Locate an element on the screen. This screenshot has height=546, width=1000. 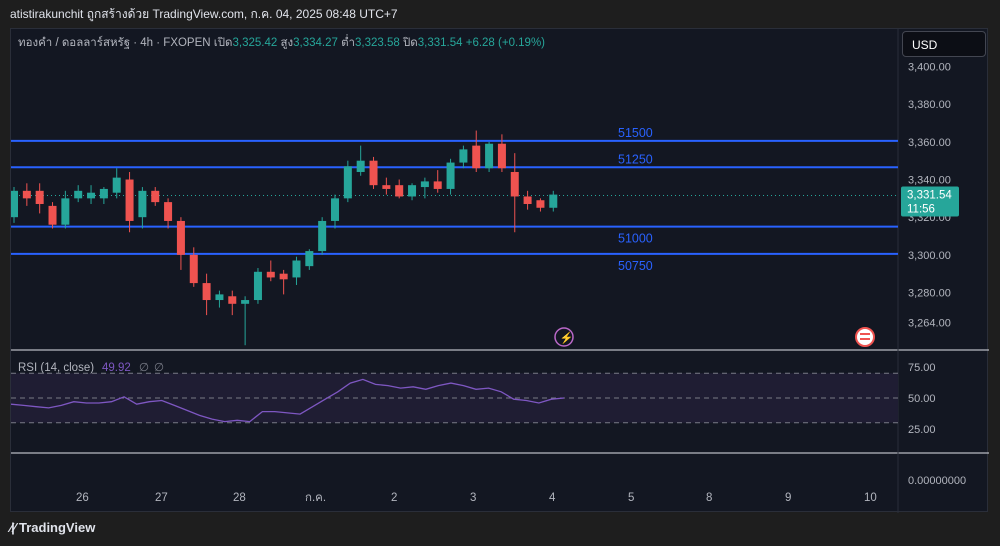
price-tick-label: 3,400.00 is located at coordinates (929, 68).